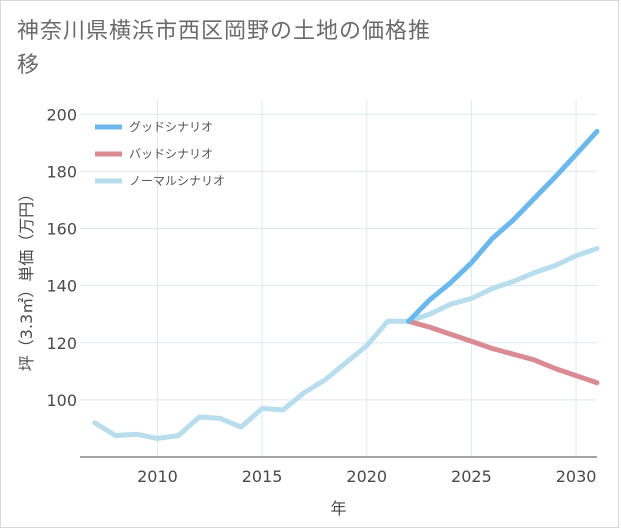 This screenshot has width=621, height=530. I want to click on legend-label: バッドシナリオ, so click(171, 154).